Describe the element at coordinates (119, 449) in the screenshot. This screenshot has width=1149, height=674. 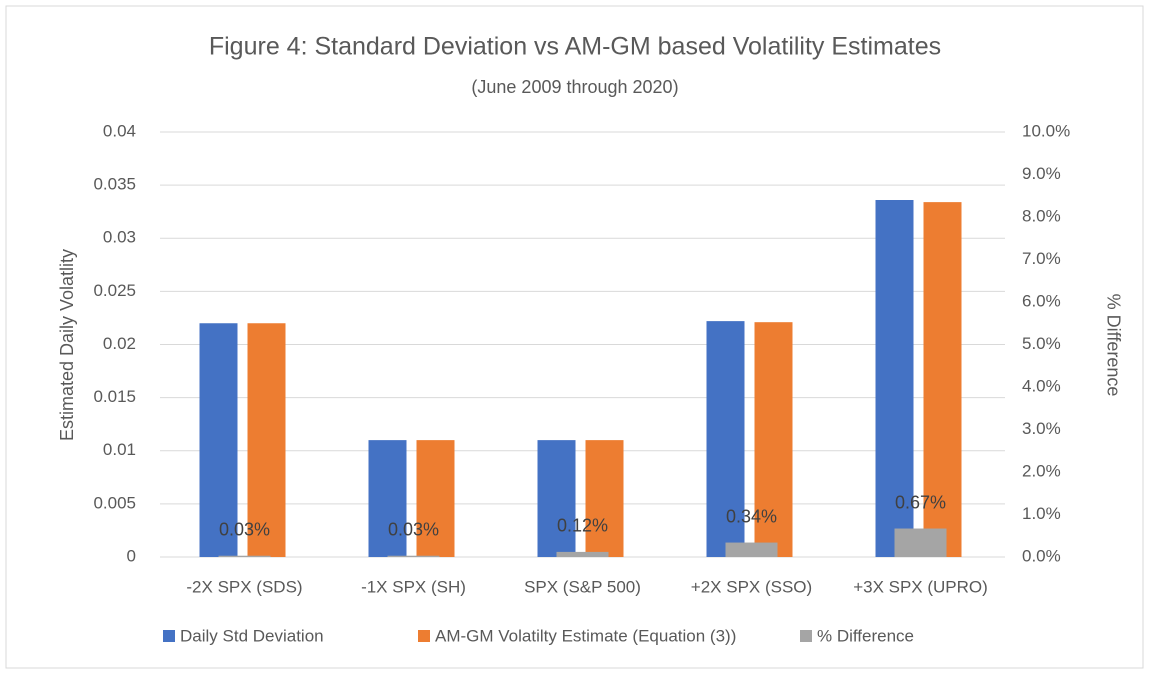
I see `y-tick-label: 0.01` at that location.